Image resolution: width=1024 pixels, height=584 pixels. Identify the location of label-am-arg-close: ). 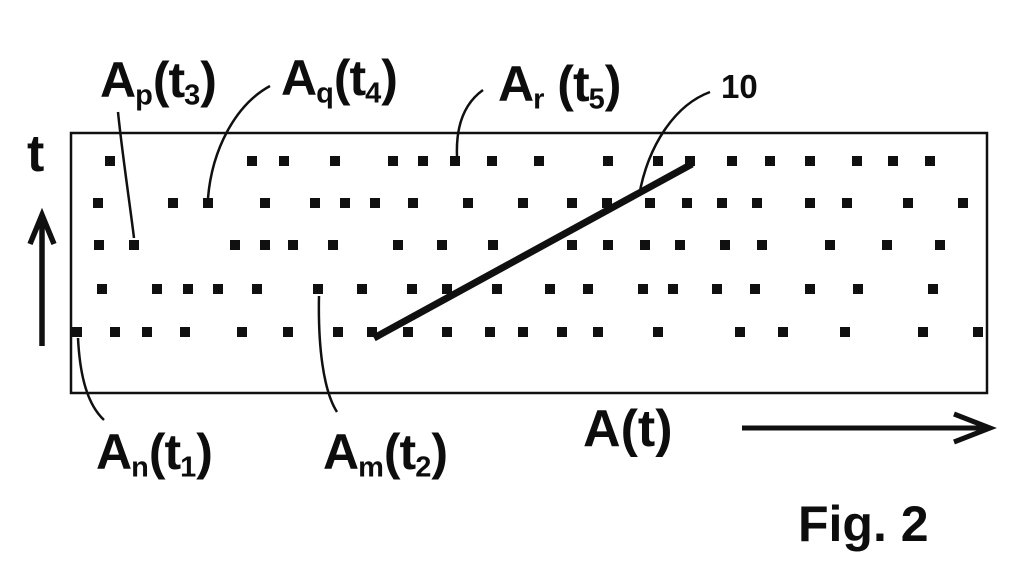
(439, 452).